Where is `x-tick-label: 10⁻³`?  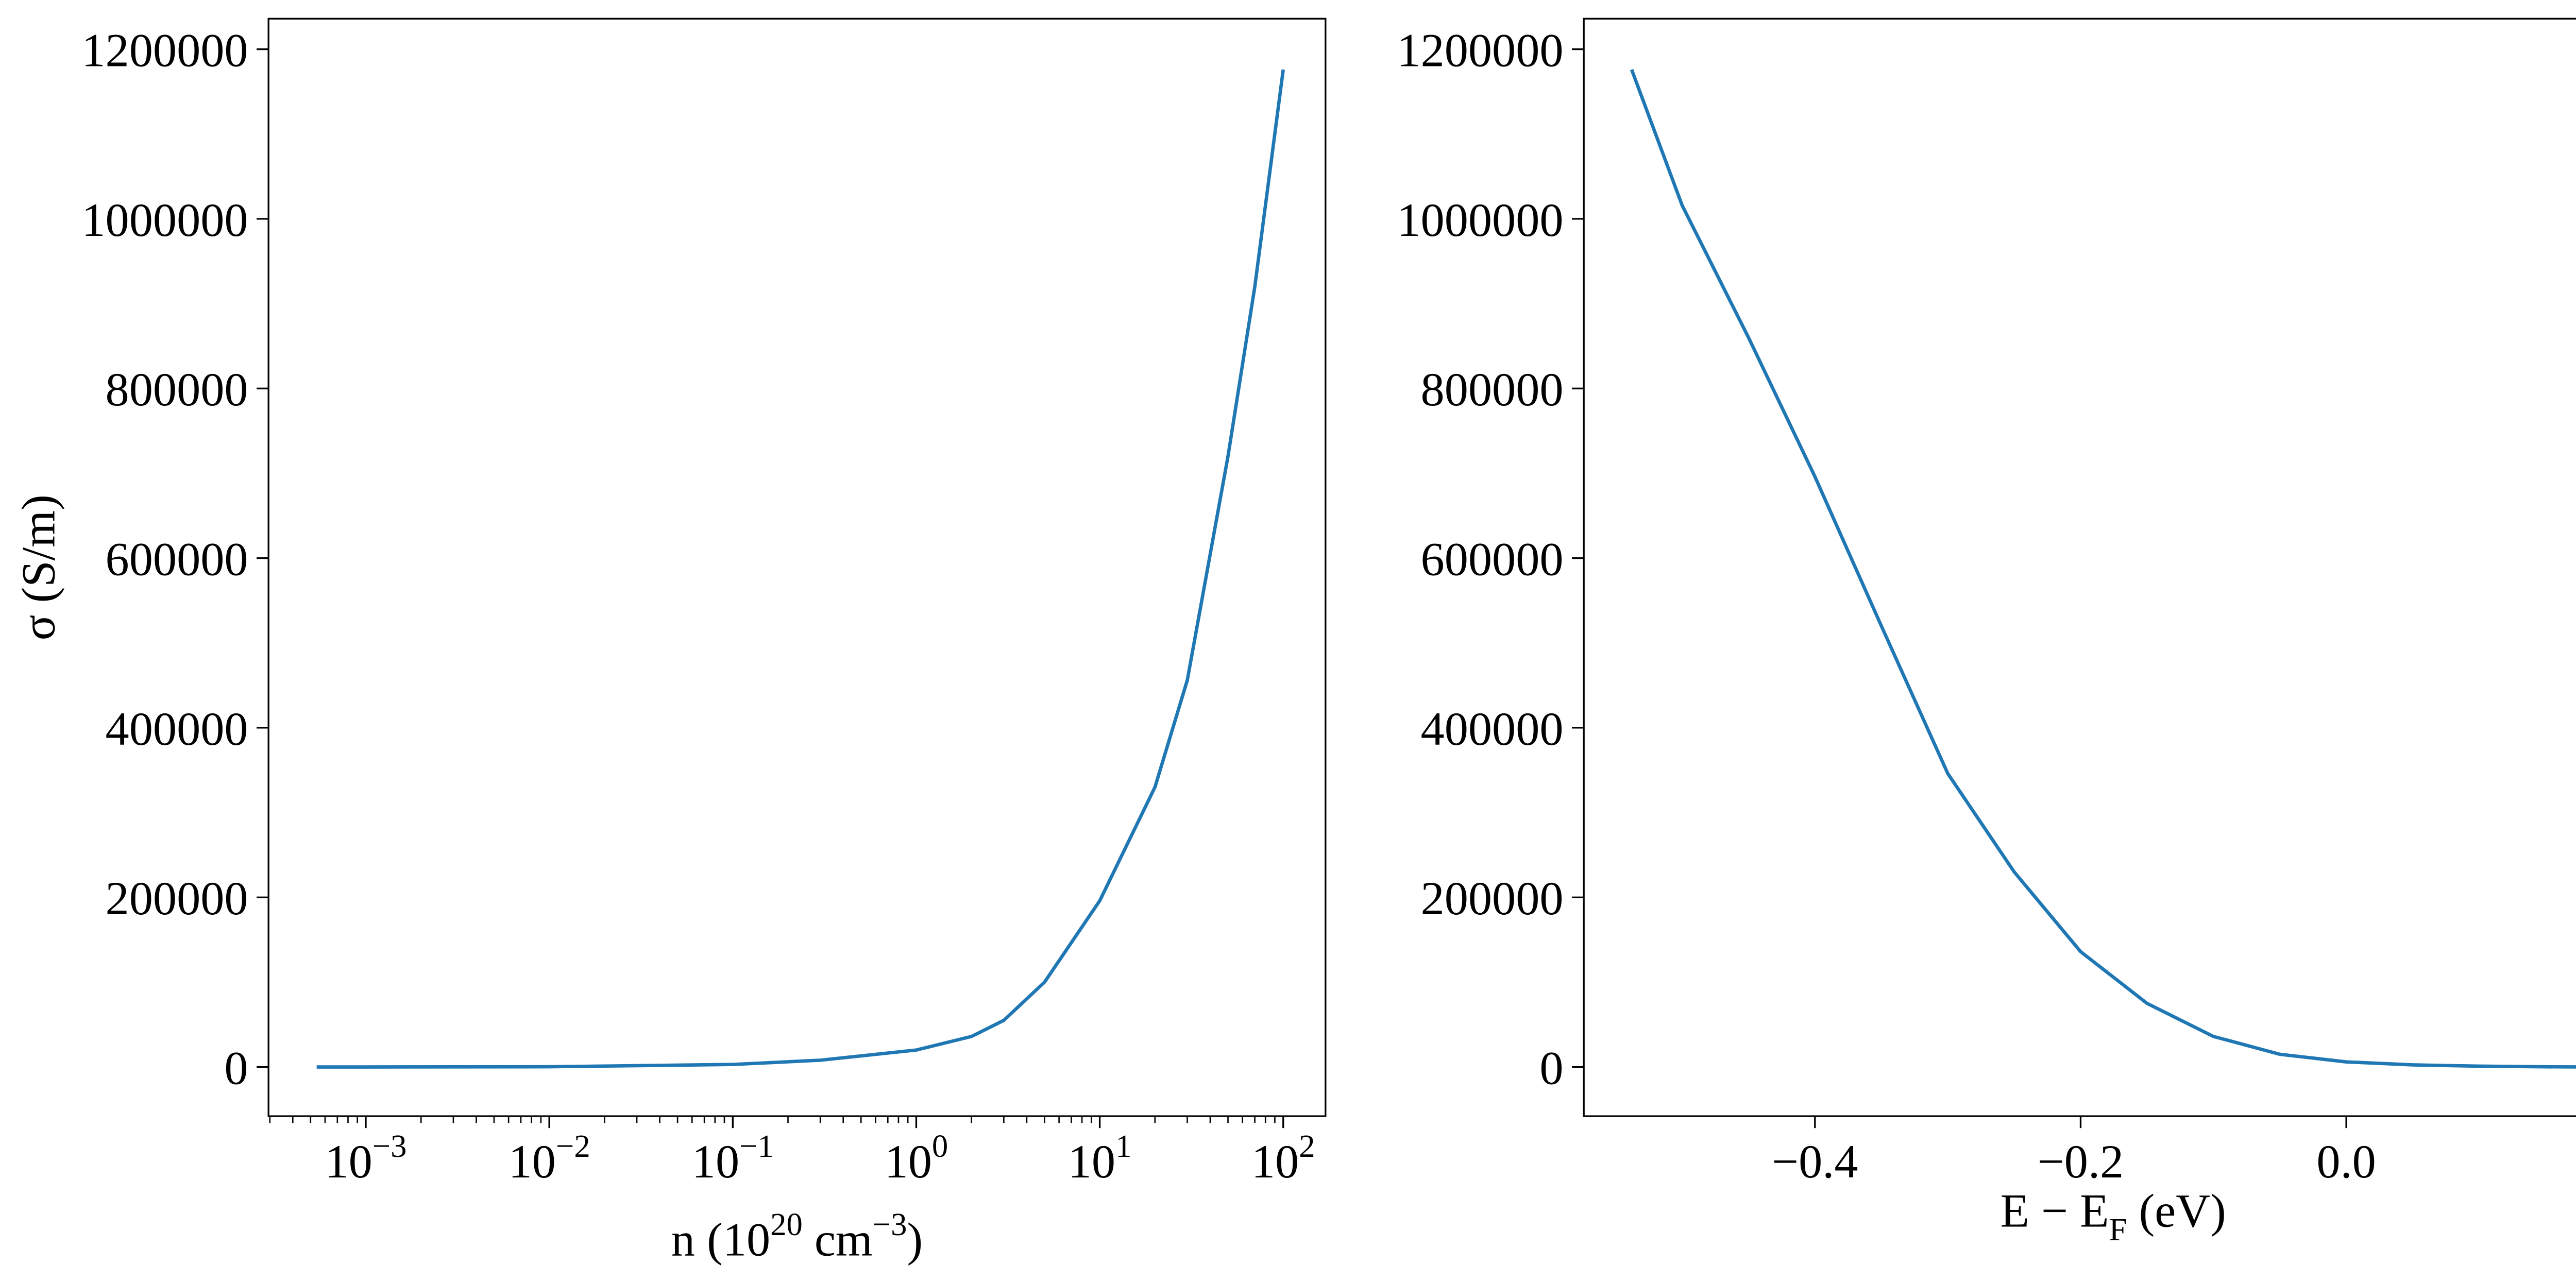 x-tick-label: 10⁻³ is located at coordinates (365, 1158).